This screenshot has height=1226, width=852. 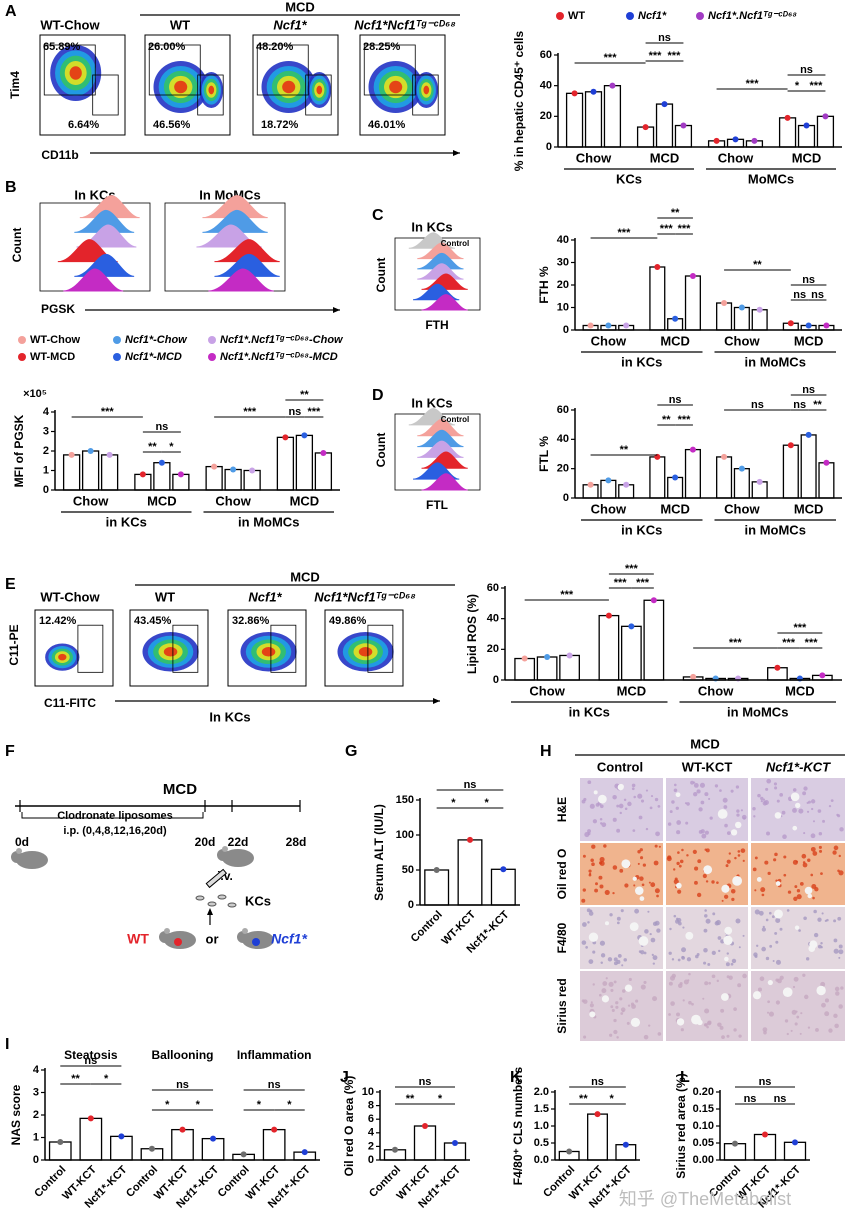 I want to click on gate, so click(x=185, y=648).